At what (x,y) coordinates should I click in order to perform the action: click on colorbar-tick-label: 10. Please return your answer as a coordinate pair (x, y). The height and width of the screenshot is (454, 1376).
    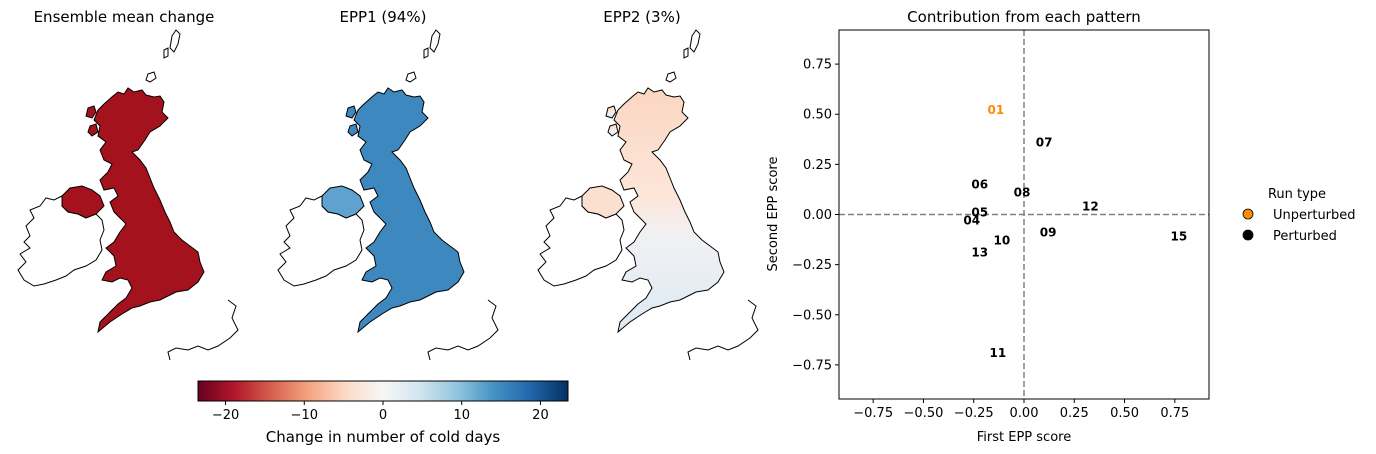
    Looking at the image, I should click on (461, 415).